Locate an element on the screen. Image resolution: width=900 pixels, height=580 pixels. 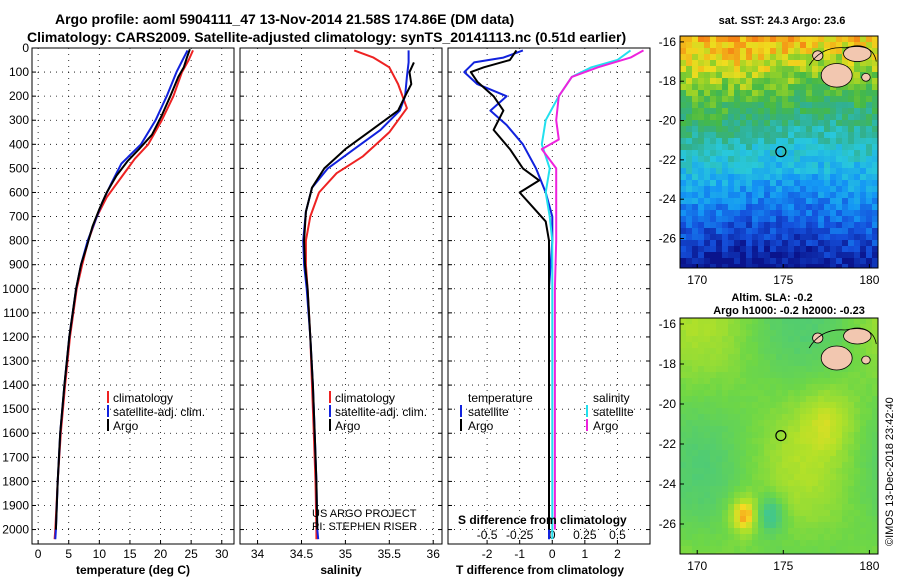
x-tick-label: 180 is located at coordinates (869, 566).